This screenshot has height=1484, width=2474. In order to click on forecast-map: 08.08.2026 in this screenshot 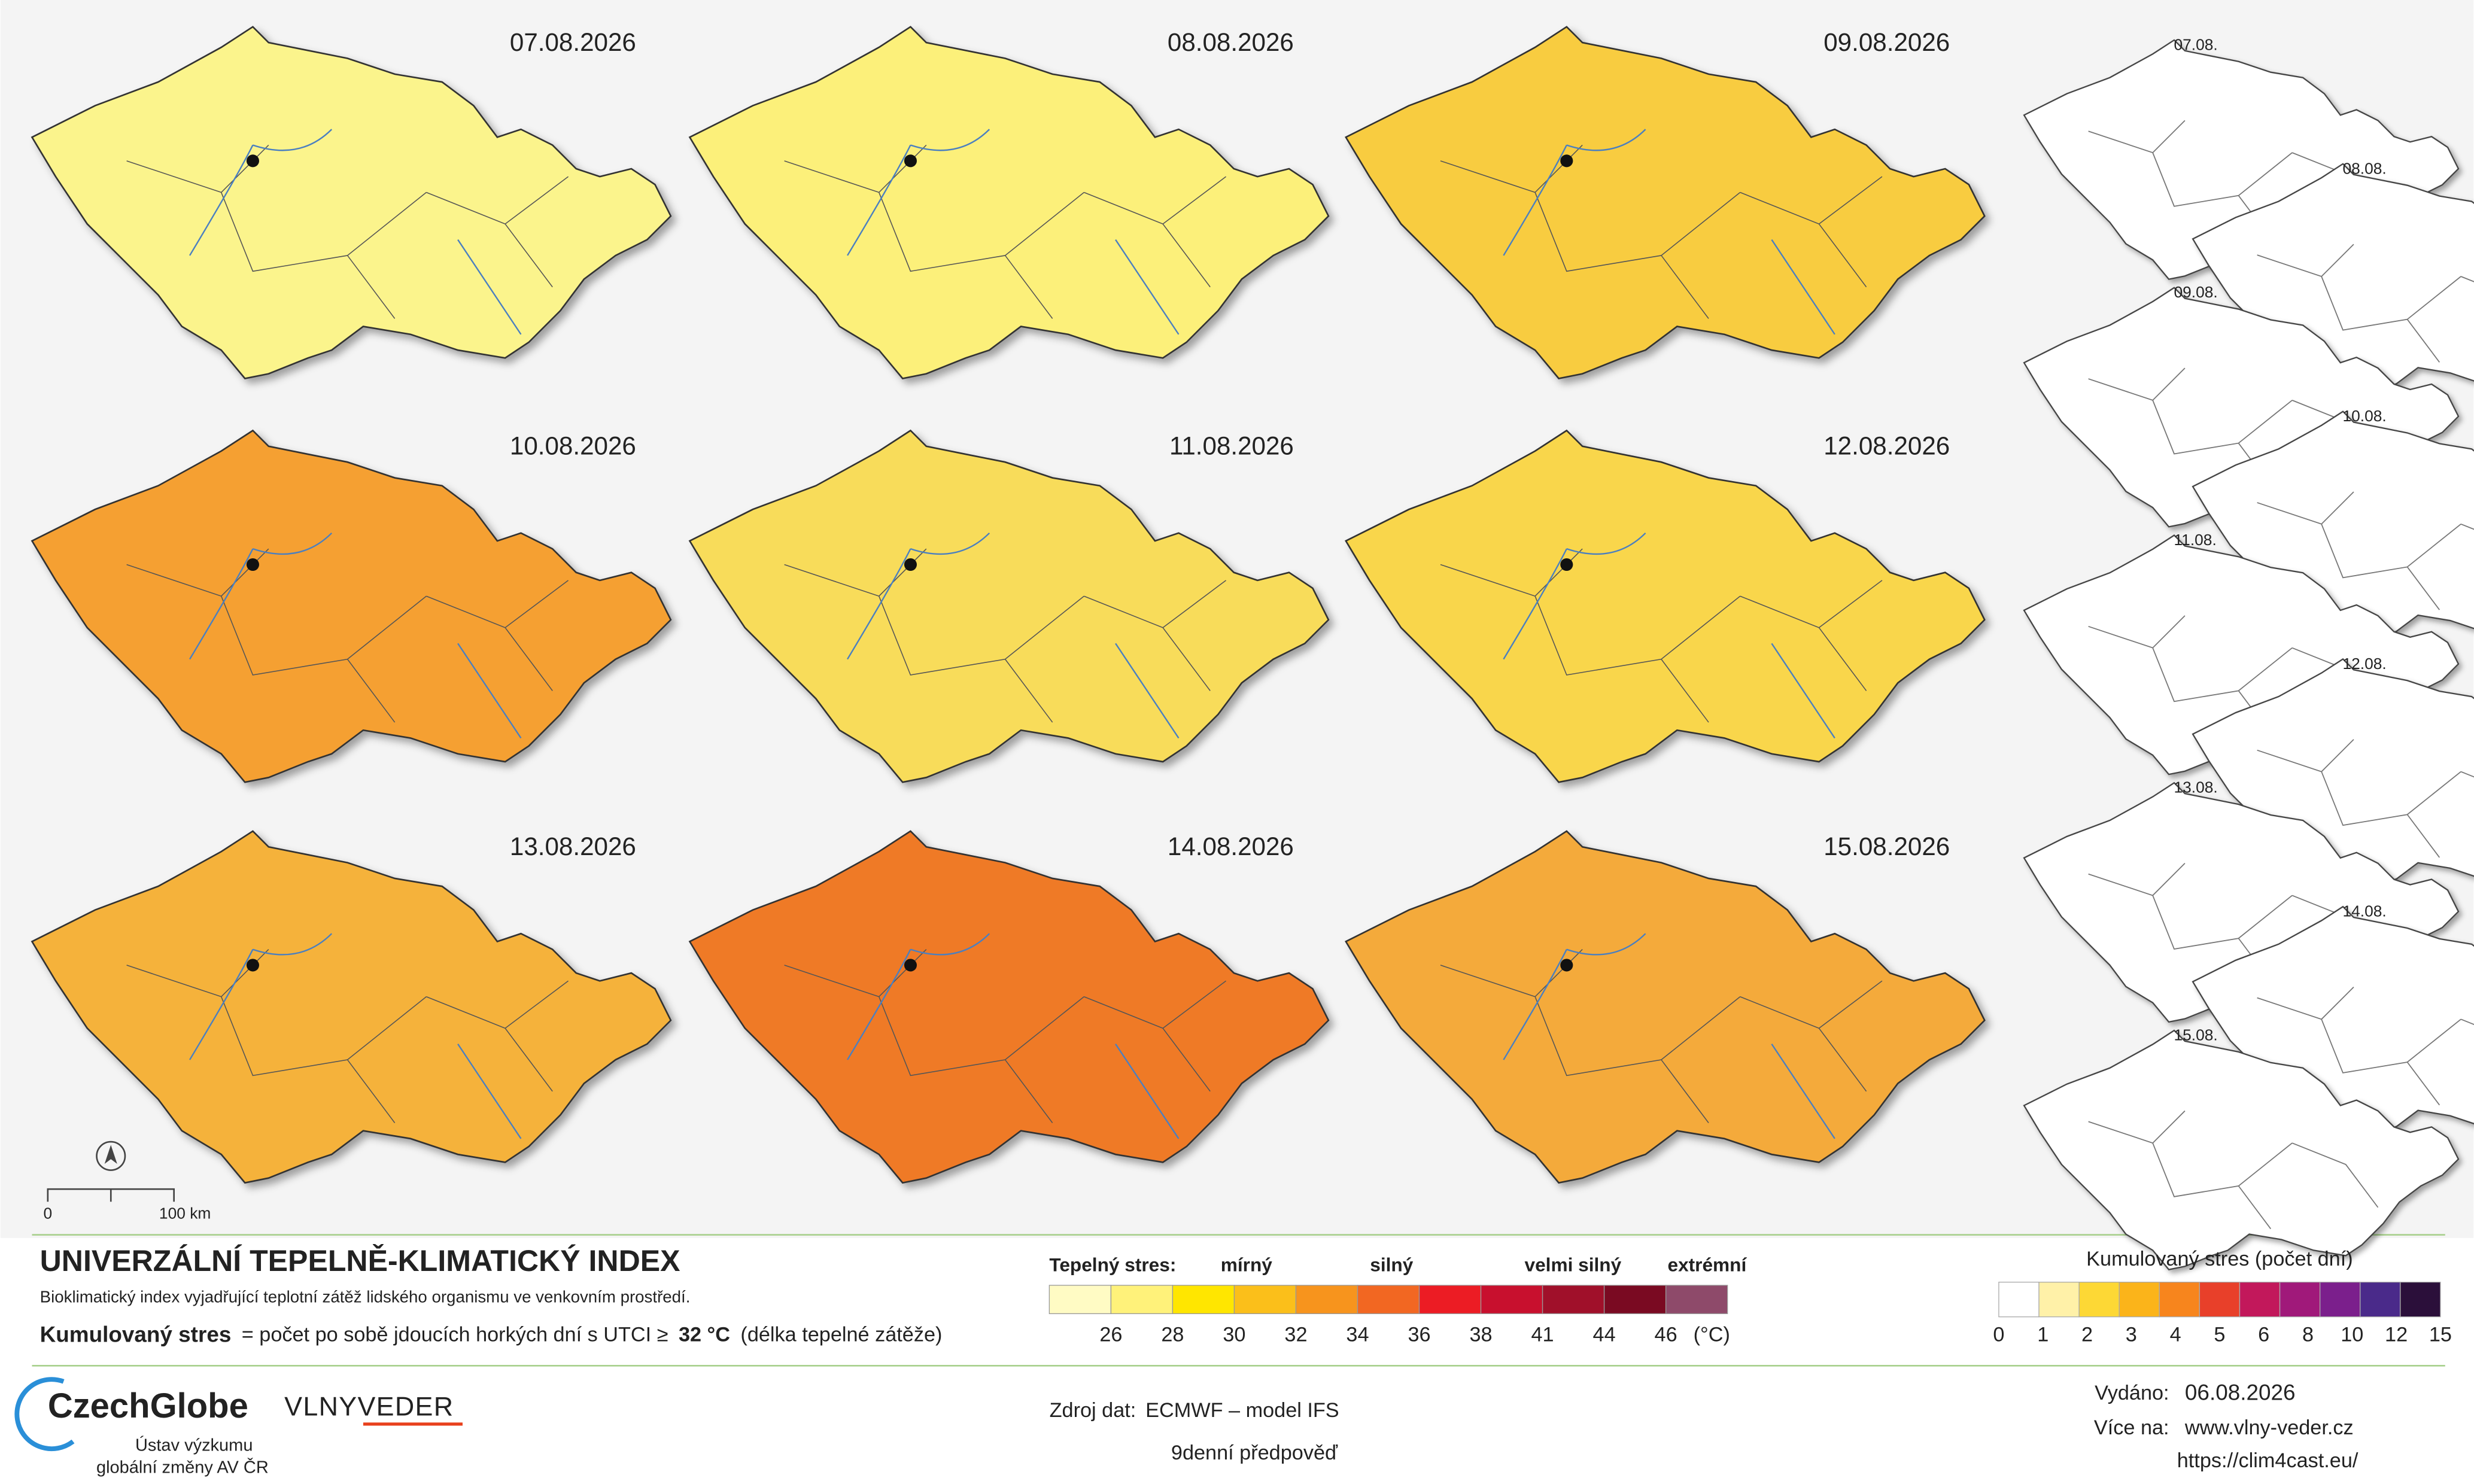, I will do `click(1009, 202)`.